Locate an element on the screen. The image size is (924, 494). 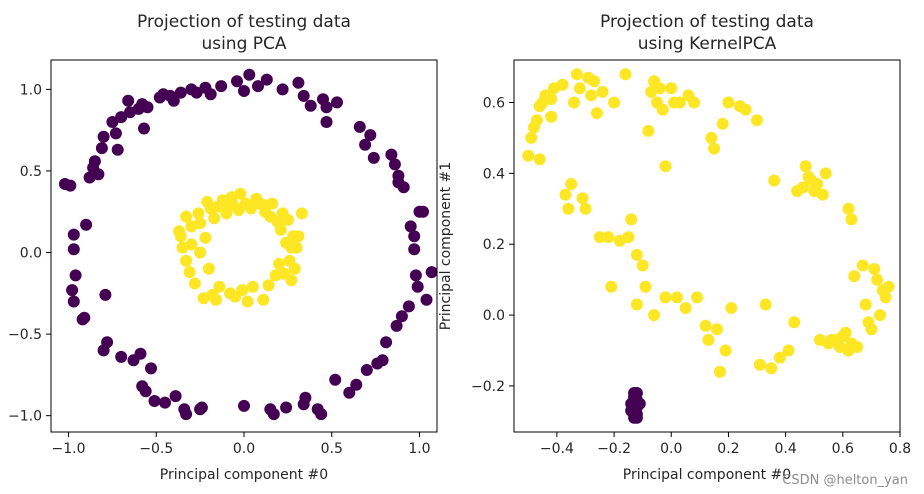
kernelpca-xtick-label-0: −0.4 is located at coordinates (557, 449).